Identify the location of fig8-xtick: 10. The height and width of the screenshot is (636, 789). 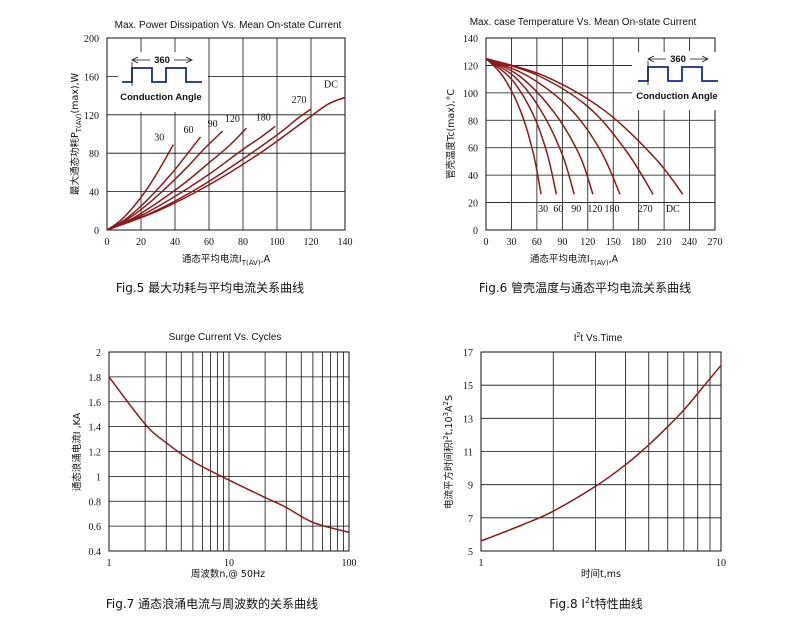
(721, 563).